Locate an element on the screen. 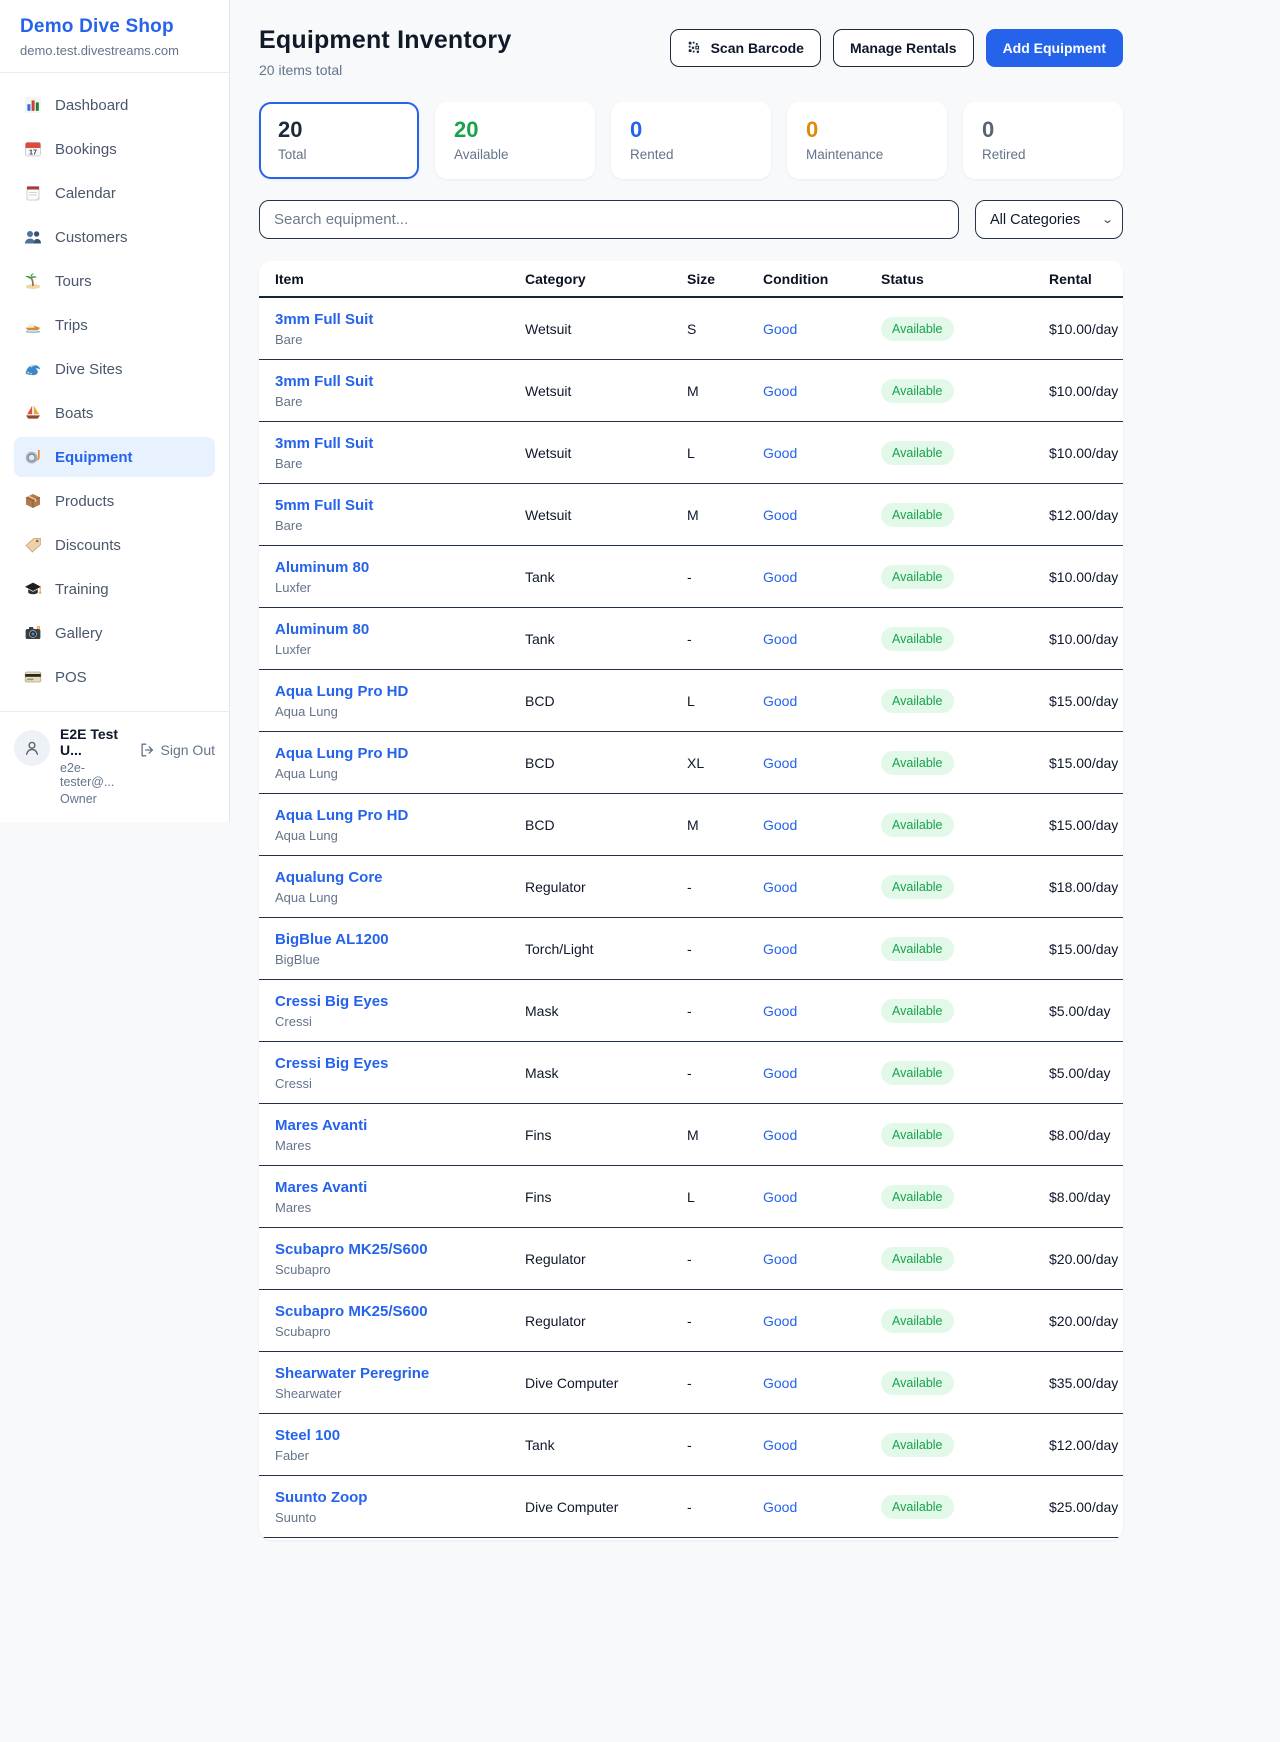 The image size is (1280, 1742). category-cell: Tank is located at coordinates (540, 638).